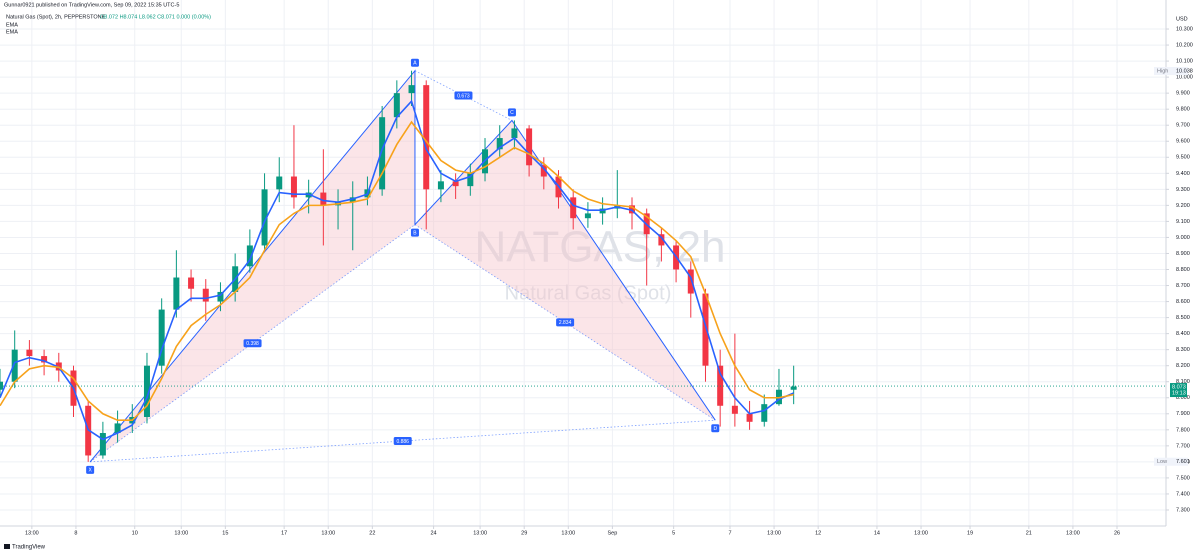 The height and width of the screenshot is (554, 1200). I want to click on x-tick-label: 22, so click(372, 533).